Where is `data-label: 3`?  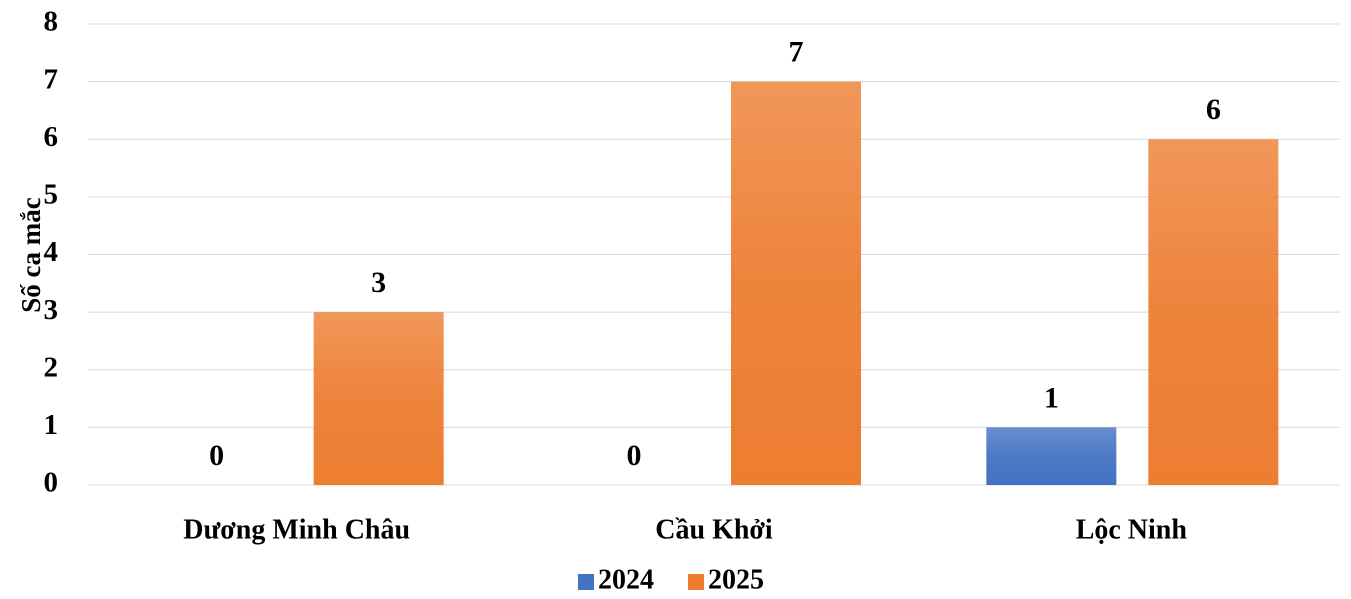
data-label: 3 is located at coordinates (378, 282).